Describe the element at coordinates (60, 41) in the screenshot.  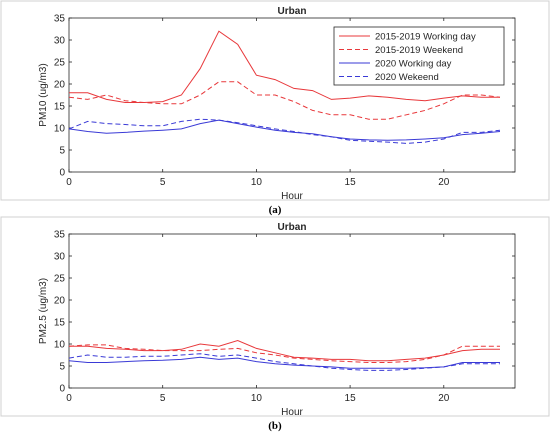
I see `chart-a-ytick-label: 30` at that location.